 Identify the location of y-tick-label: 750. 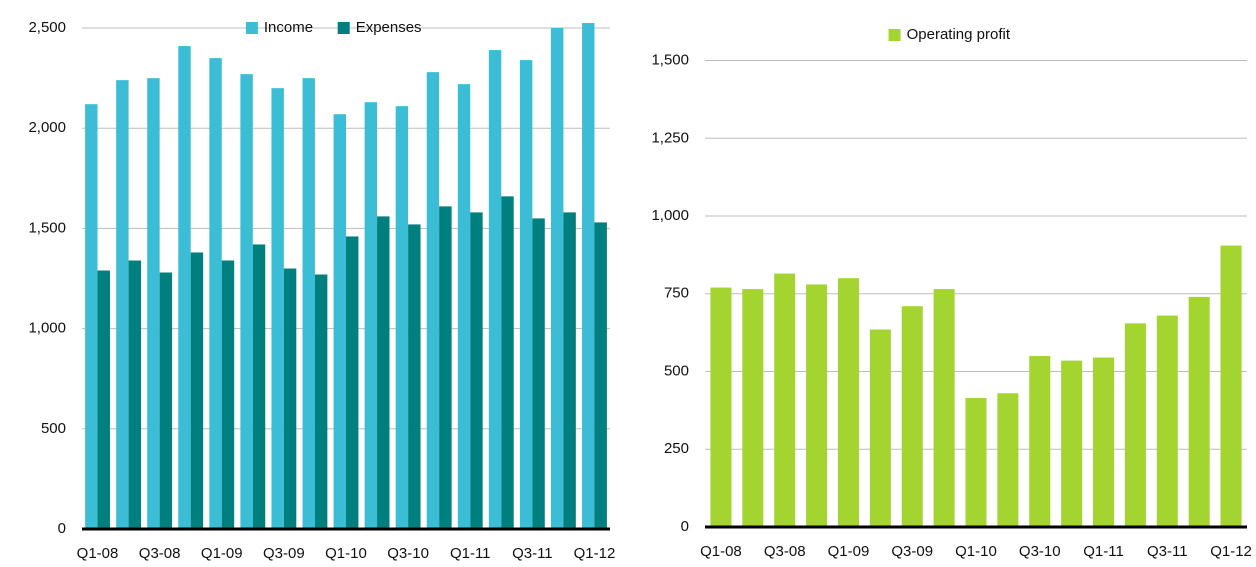
(676, 293).